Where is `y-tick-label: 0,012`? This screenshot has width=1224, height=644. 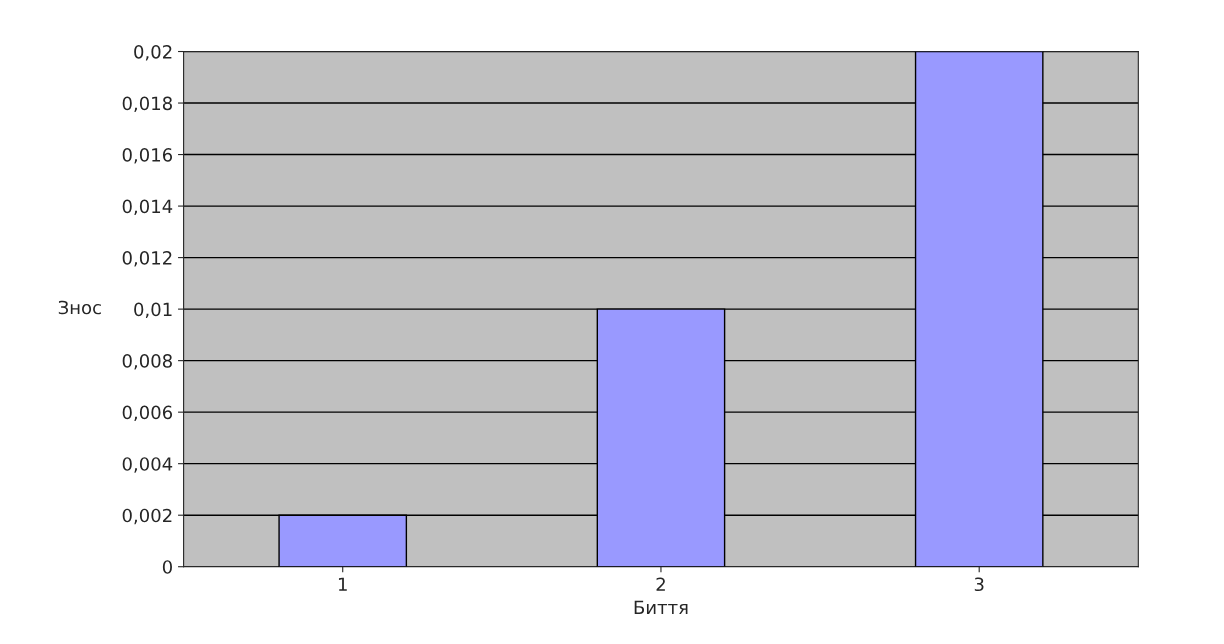
y-tick-label: 0,012 is located at coordinates (147, 259).